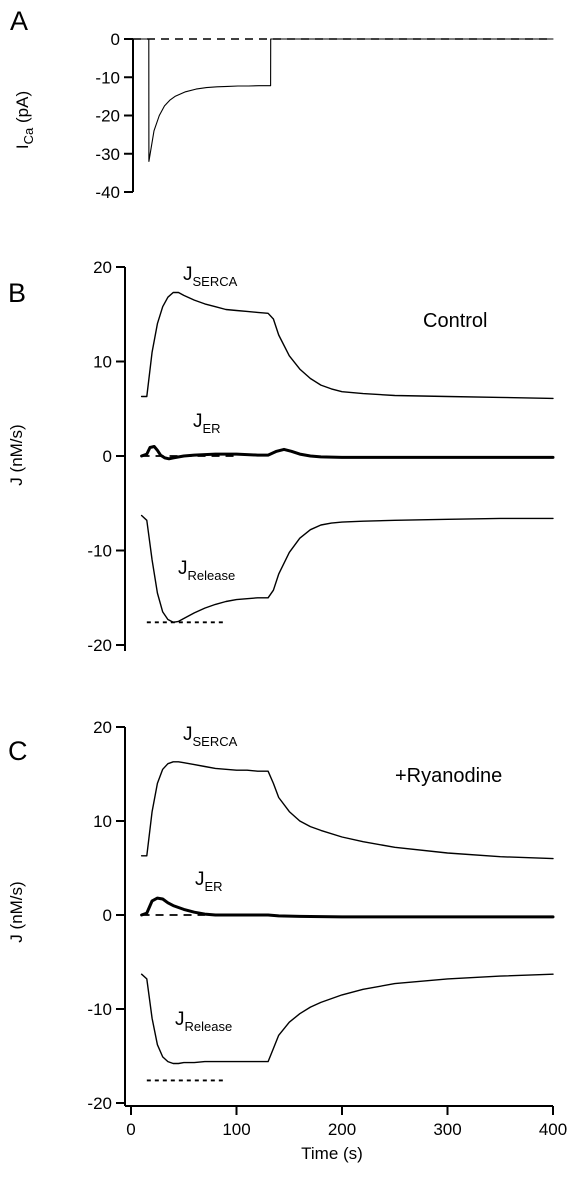 This screenshot has width=572, height=1200. I want to click on panel-b-series-jer, so click(347, 453).